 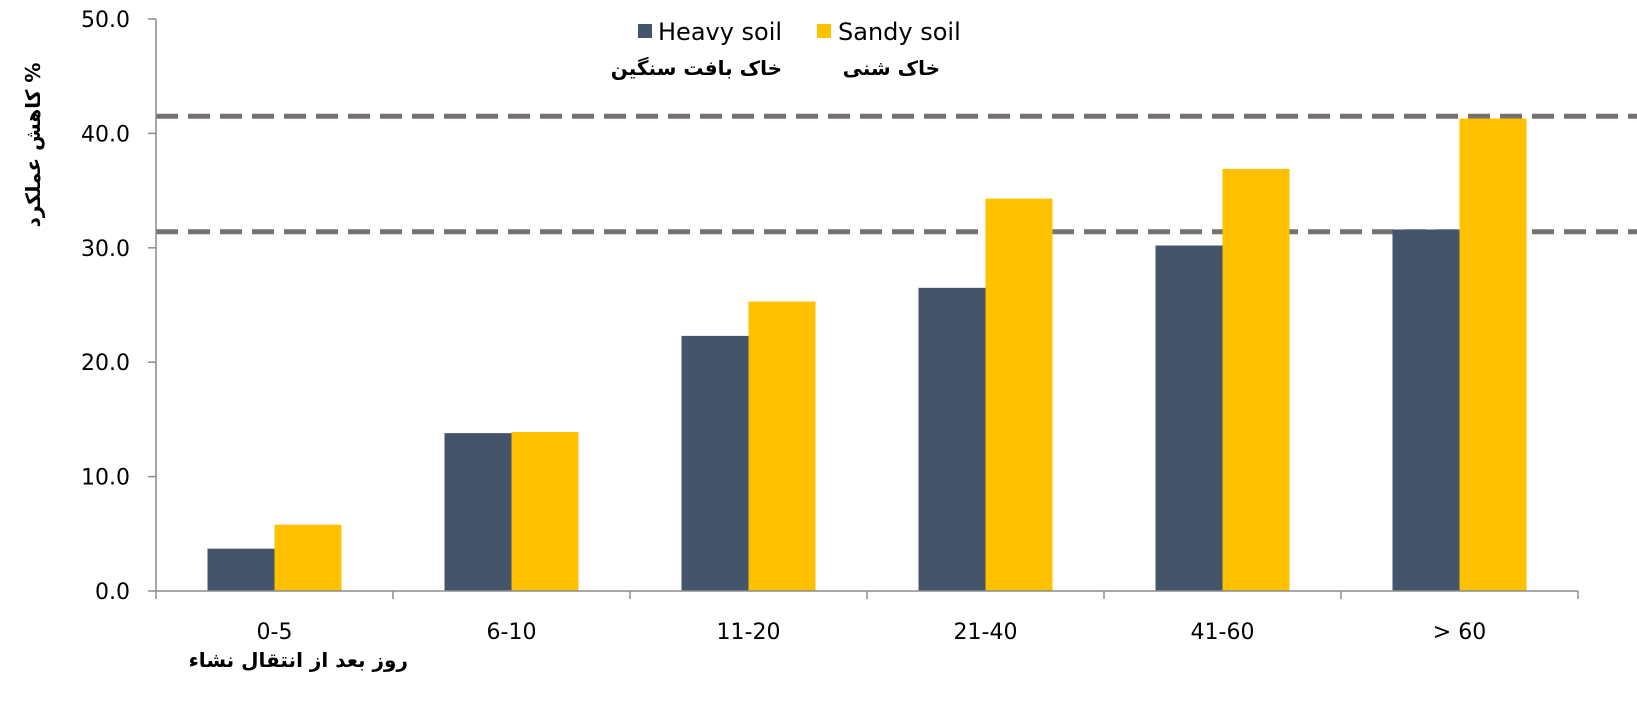 What do you see at coordinates (720, 32) in the screenshot?
I see `legend-label-heavy-soil: Heavy soil` at bounding box center [720, 32].